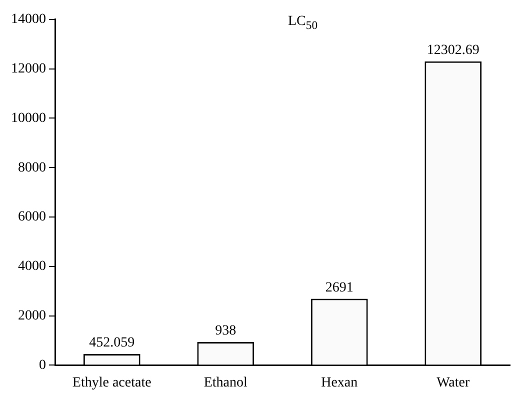  I want to click on chart-title: LC$_{50}$, so click(303, 23).